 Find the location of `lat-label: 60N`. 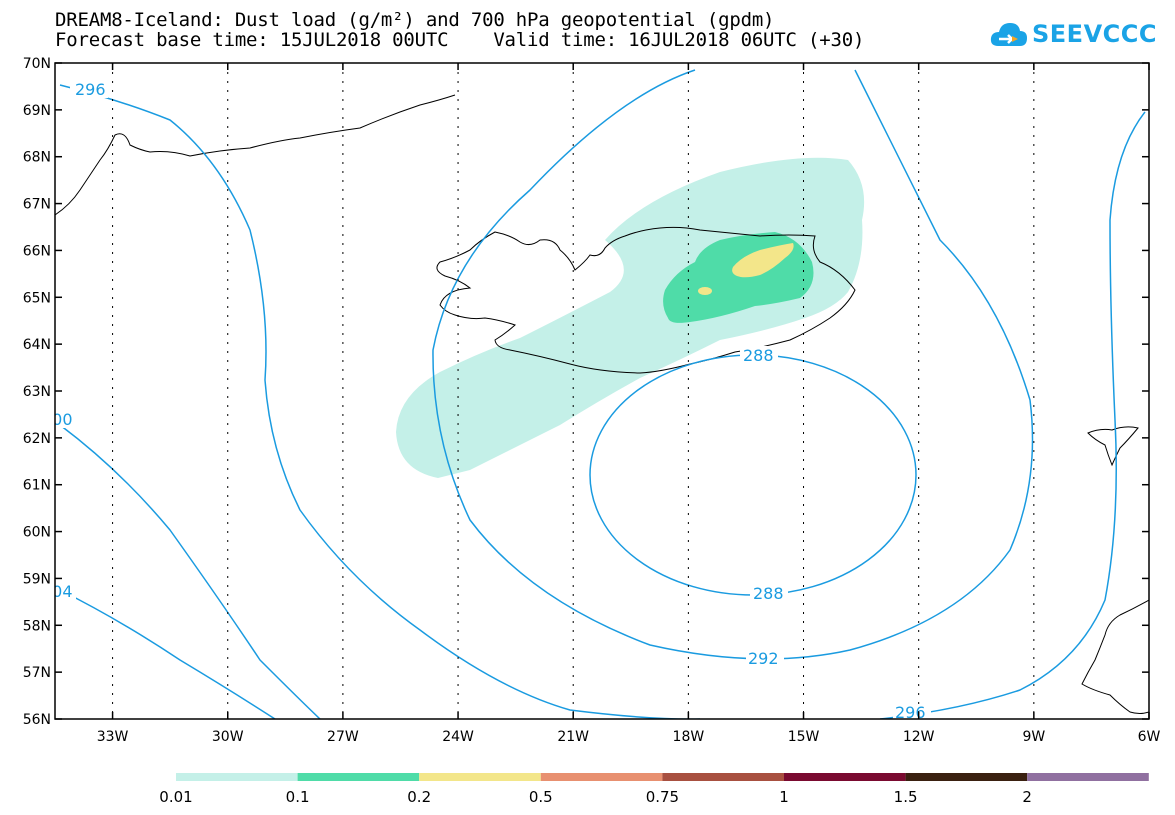

lat-label: 60N is located at coordinates (37, 533).